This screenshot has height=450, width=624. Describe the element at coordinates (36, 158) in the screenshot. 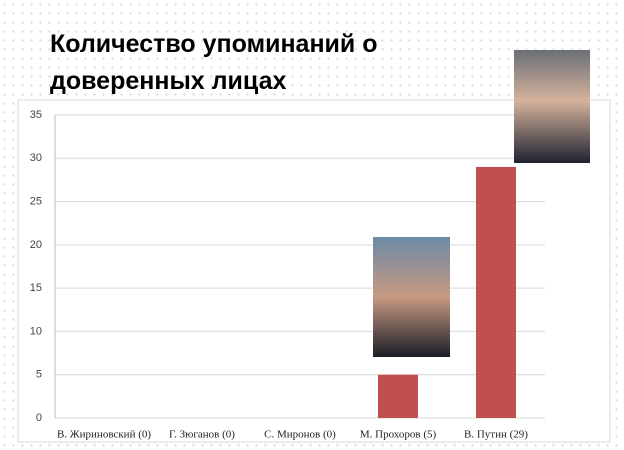

I see `y-tick-label: 30` at that location.